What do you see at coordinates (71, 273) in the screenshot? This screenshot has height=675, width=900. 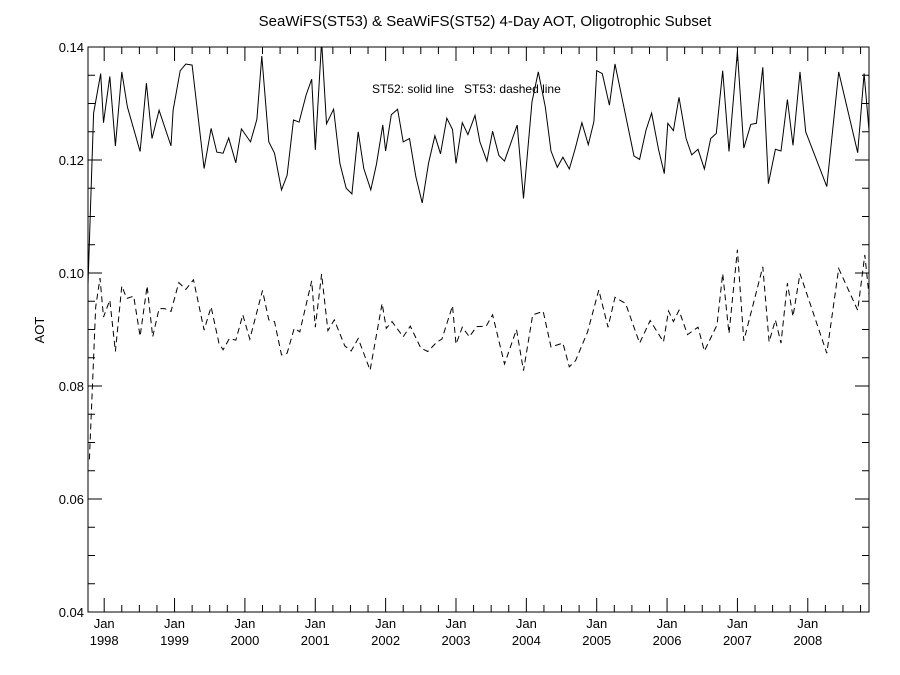 I see `y-tick-label: 0.10` at bounding box center [71, 273].